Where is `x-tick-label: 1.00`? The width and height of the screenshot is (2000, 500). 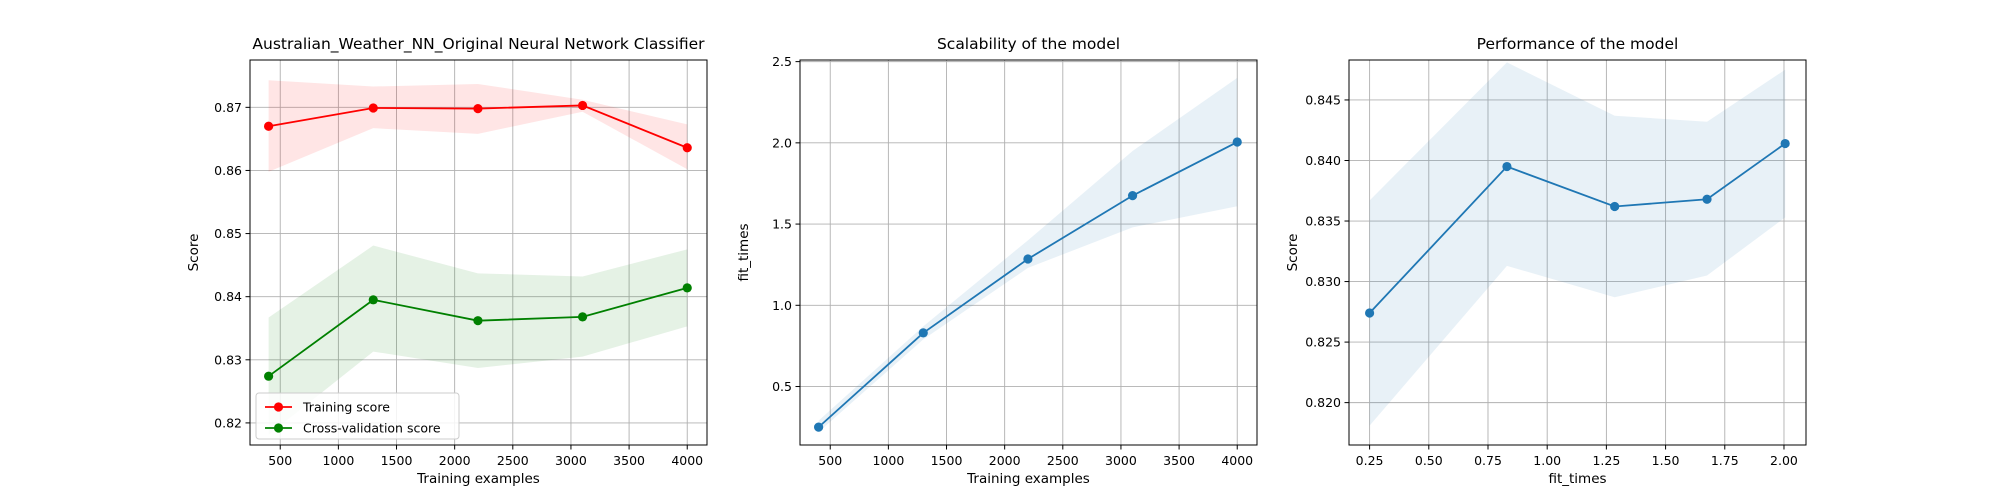
x-tick-label: 1.00 is located at coordinates (1547, 460).